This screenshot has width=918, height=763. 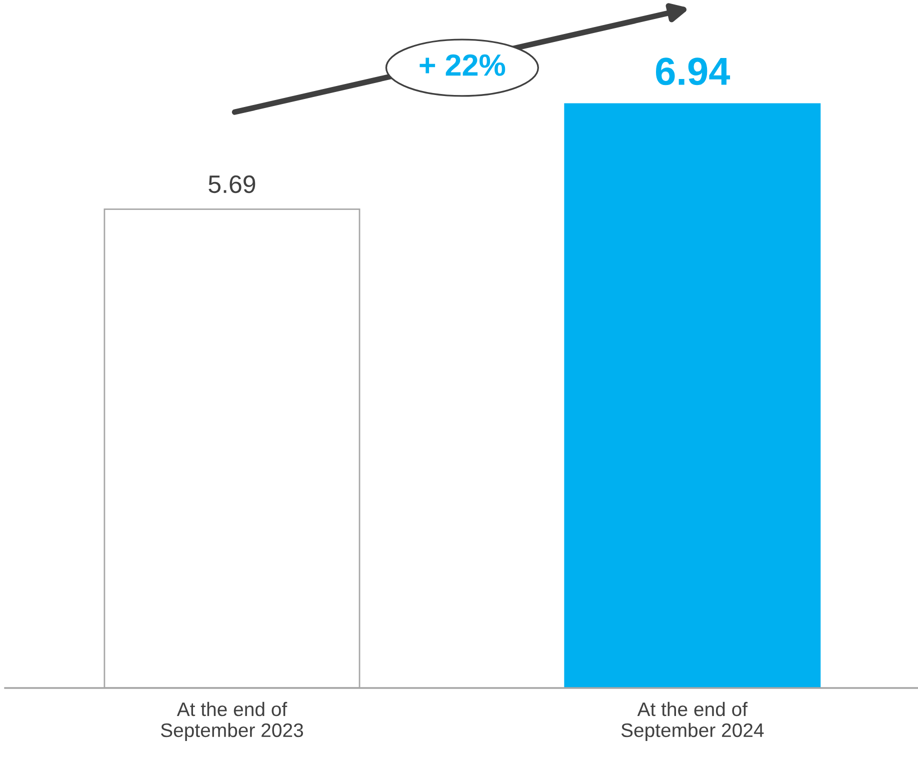 I want to click on x-tick-label: At the end of September 2023, so click(x=232, y=721).